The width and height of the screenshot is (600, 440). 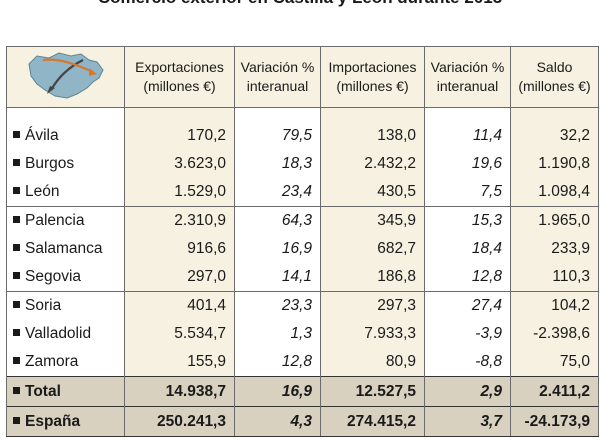 What do you see at coordinates (554, 220) in the screenshot?
I see `saldo-value: 1.965,0` at bounding box center [554, 220].